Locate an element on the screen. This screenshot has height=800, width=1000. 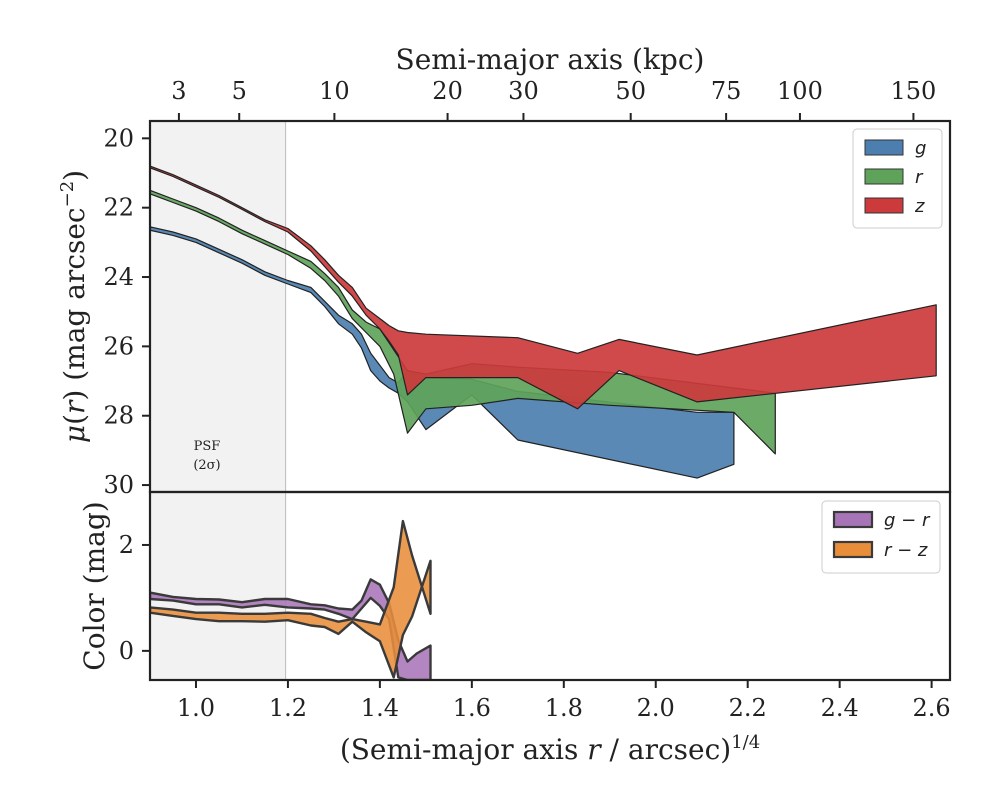
x-tick-label: 1.2 is located at coordinates (288, 708).